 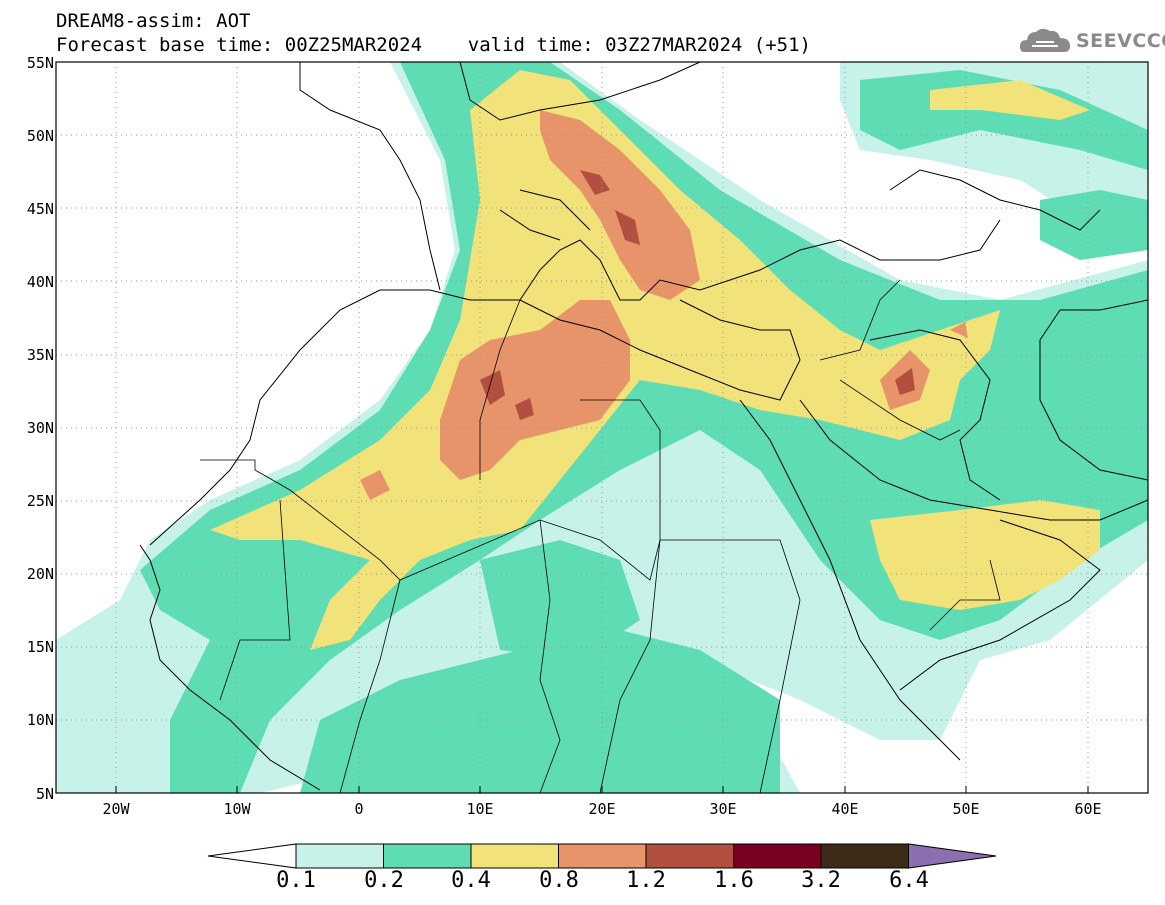 I want to click on lon-label: 20W, so click(x=116, y=809).